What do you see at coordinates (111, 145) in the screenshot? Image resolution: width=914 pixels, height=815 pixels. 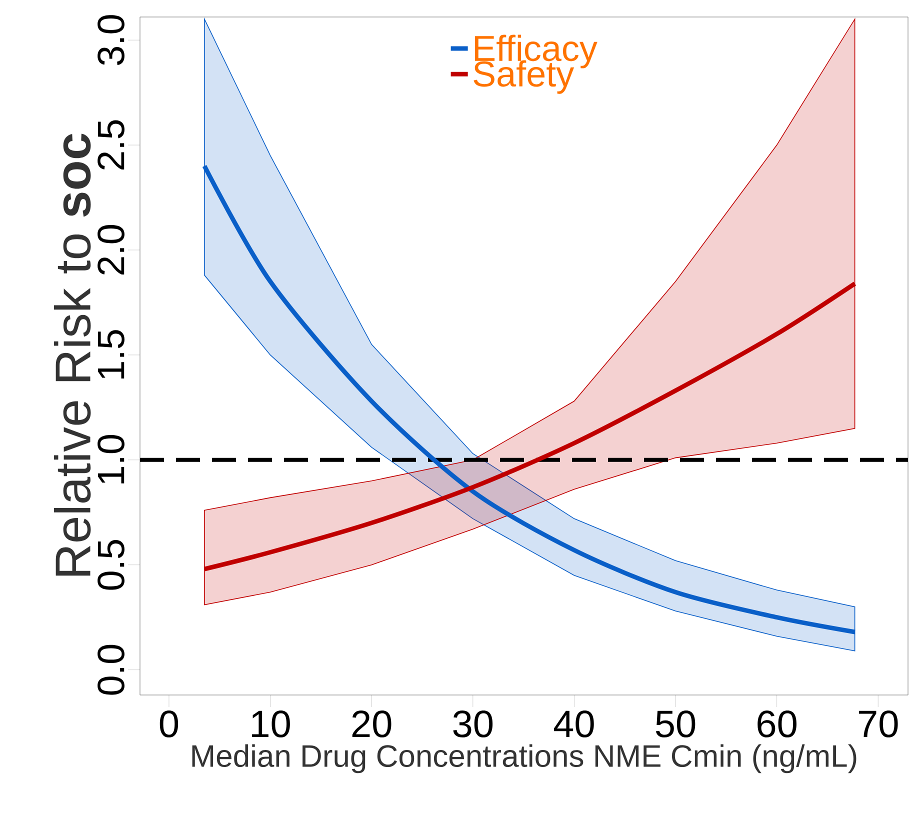 I see `y-tick-label: 2.5` at bounding box center [111, 145].